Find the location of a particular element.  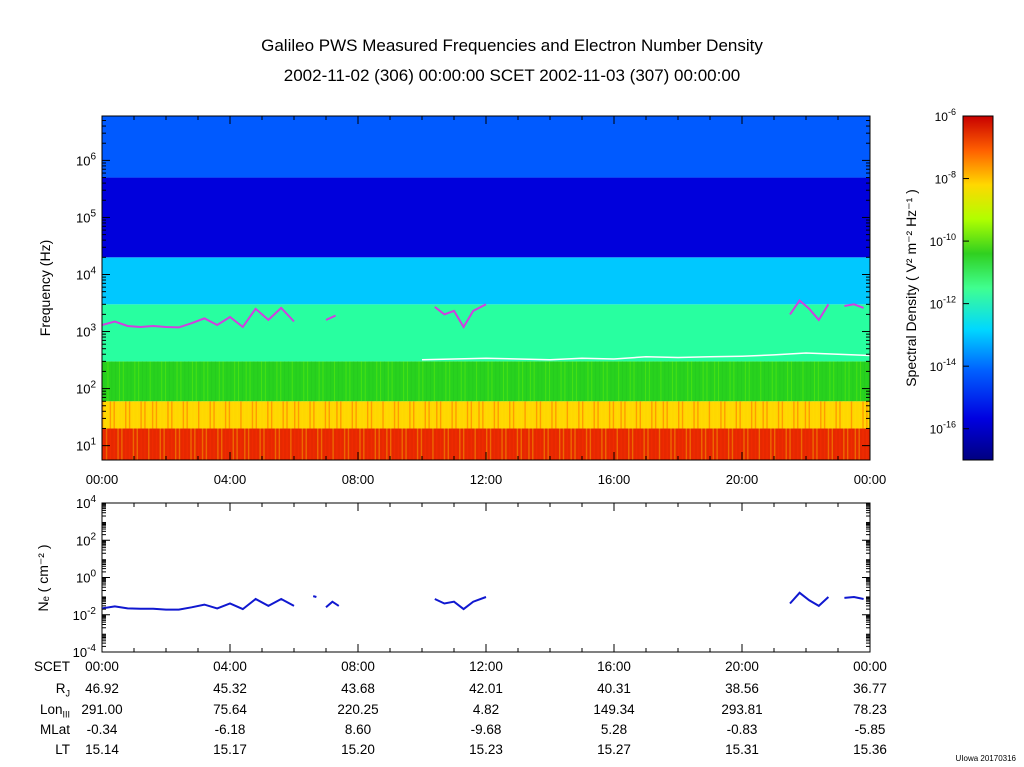

ephemeris-cell: 12:00 is located at coordinates (486, 666).